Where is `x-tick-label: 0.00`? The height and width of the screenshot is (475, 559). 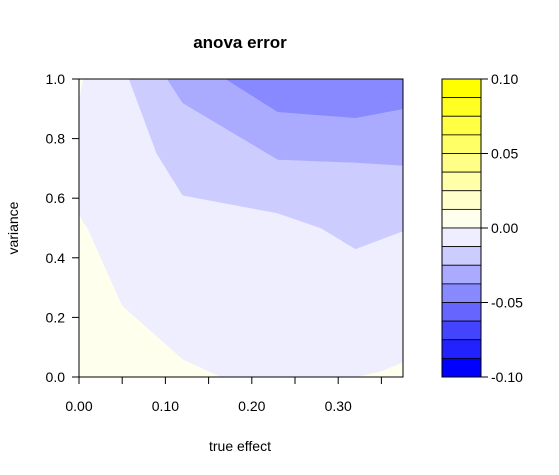
x-tick-label: 0.00 is located at coordinates (78, 406).